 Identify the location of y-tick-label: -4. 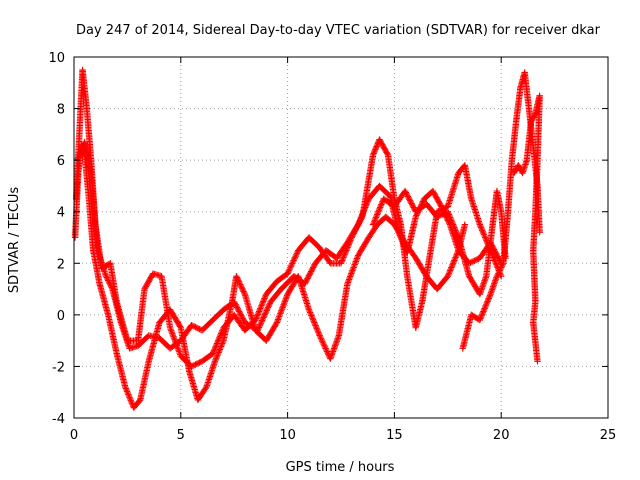
(58, 419).